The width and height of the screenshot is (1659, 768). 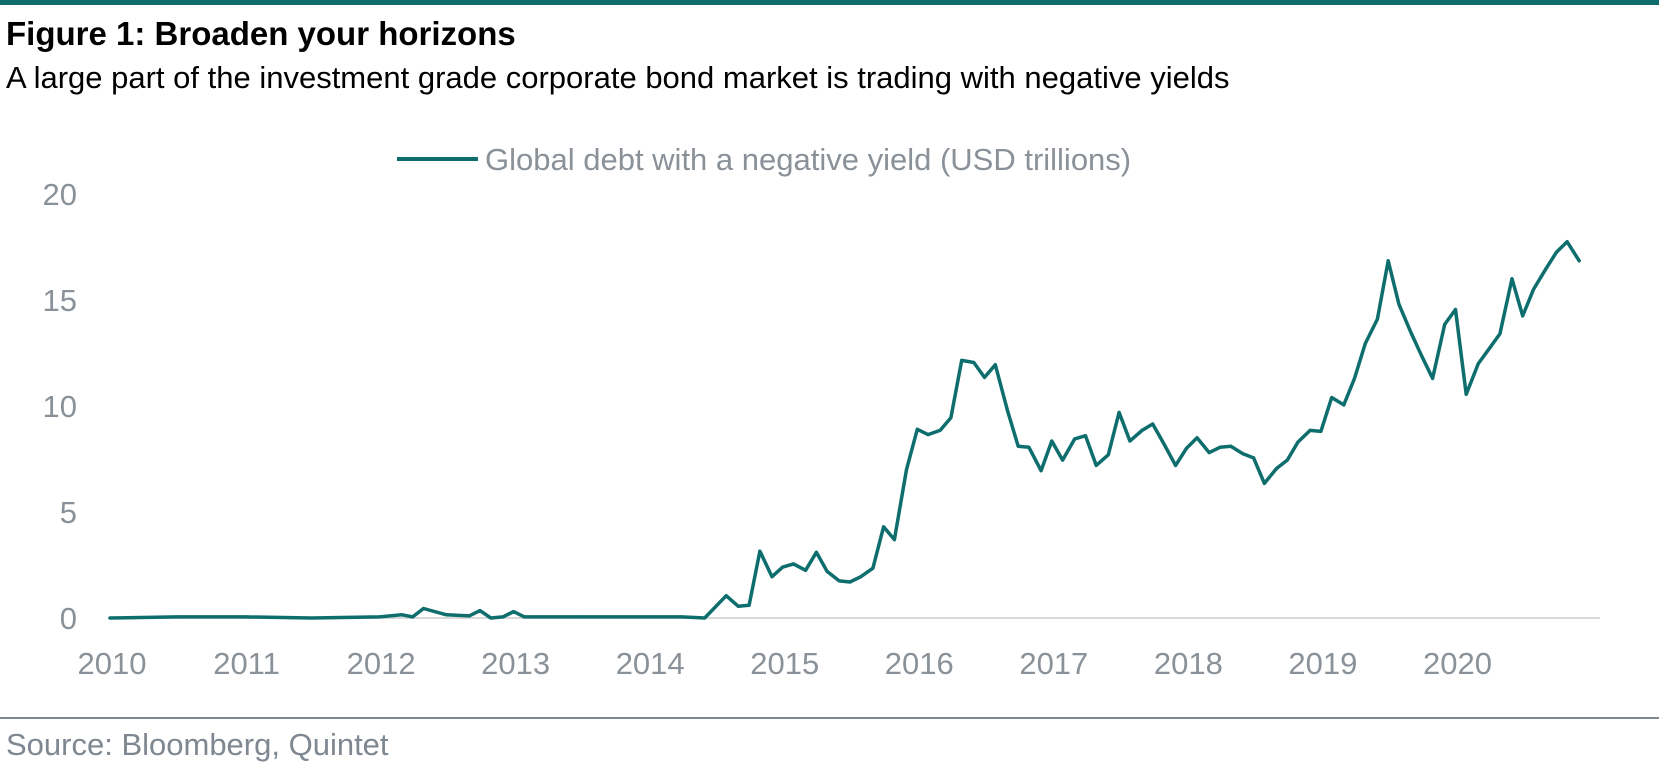 I want to click on x-tick-label: 2017, so click(x=1053, y=663).